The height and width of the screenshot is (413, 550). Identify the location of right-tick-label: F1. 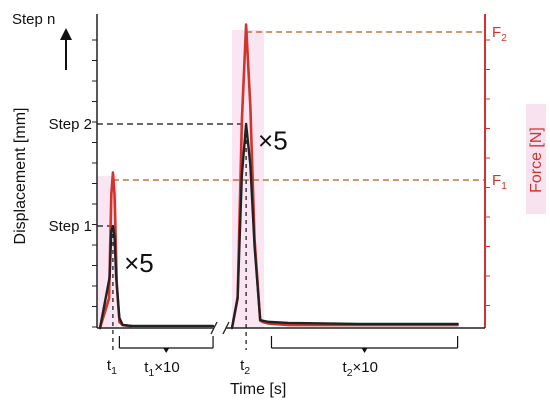
(499, 182).